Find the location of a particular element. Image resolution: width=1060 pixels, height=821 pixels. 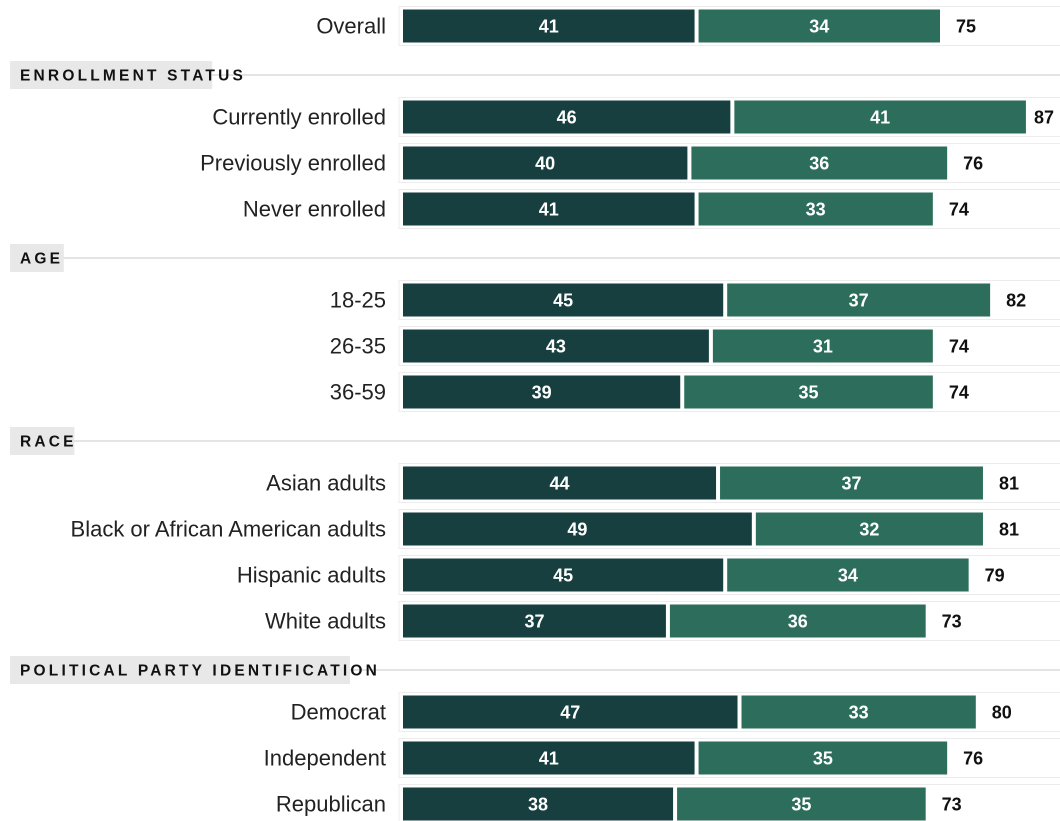

row-label: Never enrolled is located at coordinates (314, 209).